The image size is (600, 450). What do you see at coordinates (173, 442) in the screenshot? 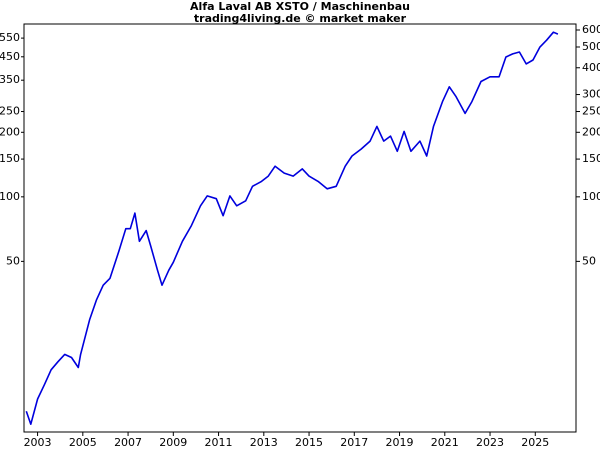
I see `x-tick-label: 2009` at bounding box center [173, 442].